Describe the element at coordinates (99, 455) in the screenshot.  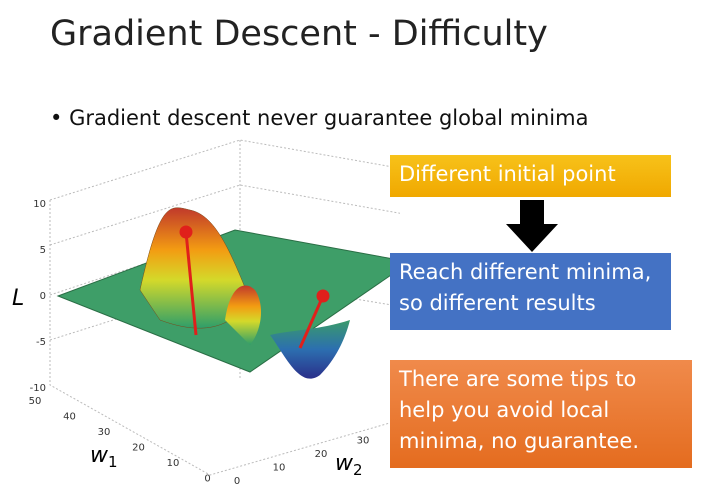
I see `w1-label-text: w` at that location.